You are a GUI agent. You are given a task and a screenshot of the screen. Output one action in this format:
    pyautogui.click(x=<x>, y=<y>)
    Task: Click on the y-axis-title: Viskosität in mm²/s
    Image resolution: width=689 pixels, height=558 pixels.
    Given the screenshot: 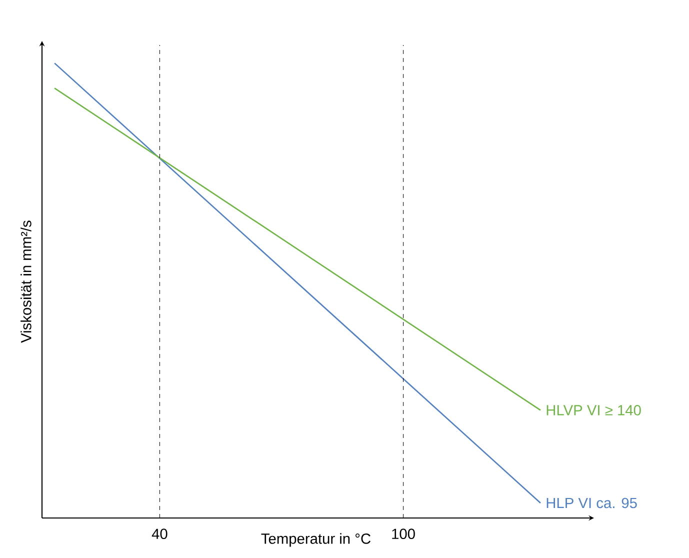 What is the action you would take?
    pyautogui.click(x=26, y=281)
    